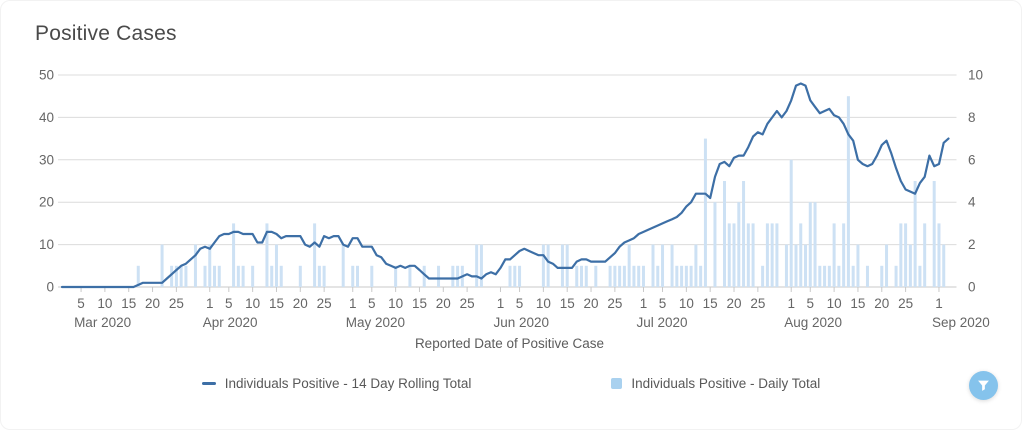 The image size is (1022, 430). What do you see at coordinates (726, 383) in the screenshot?
I see `legend-label-daily-total: Individuals Positive - Daily Total` at bounding box center [726, 383].